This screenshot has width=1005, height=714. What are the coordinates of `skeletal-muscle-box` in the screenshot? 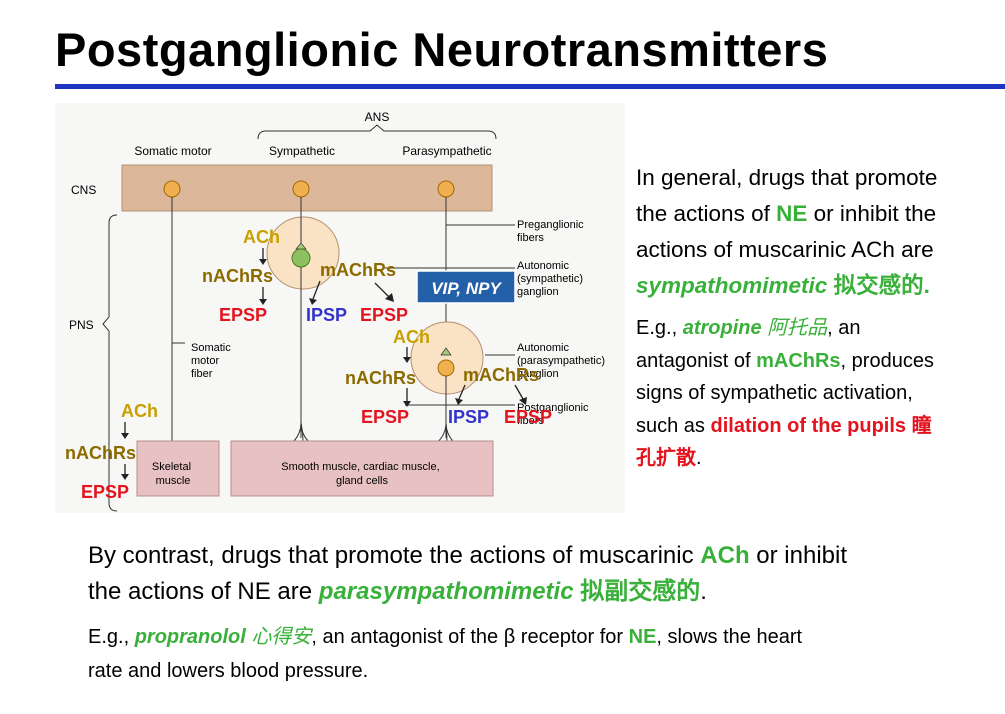 It's located at (178, 468).